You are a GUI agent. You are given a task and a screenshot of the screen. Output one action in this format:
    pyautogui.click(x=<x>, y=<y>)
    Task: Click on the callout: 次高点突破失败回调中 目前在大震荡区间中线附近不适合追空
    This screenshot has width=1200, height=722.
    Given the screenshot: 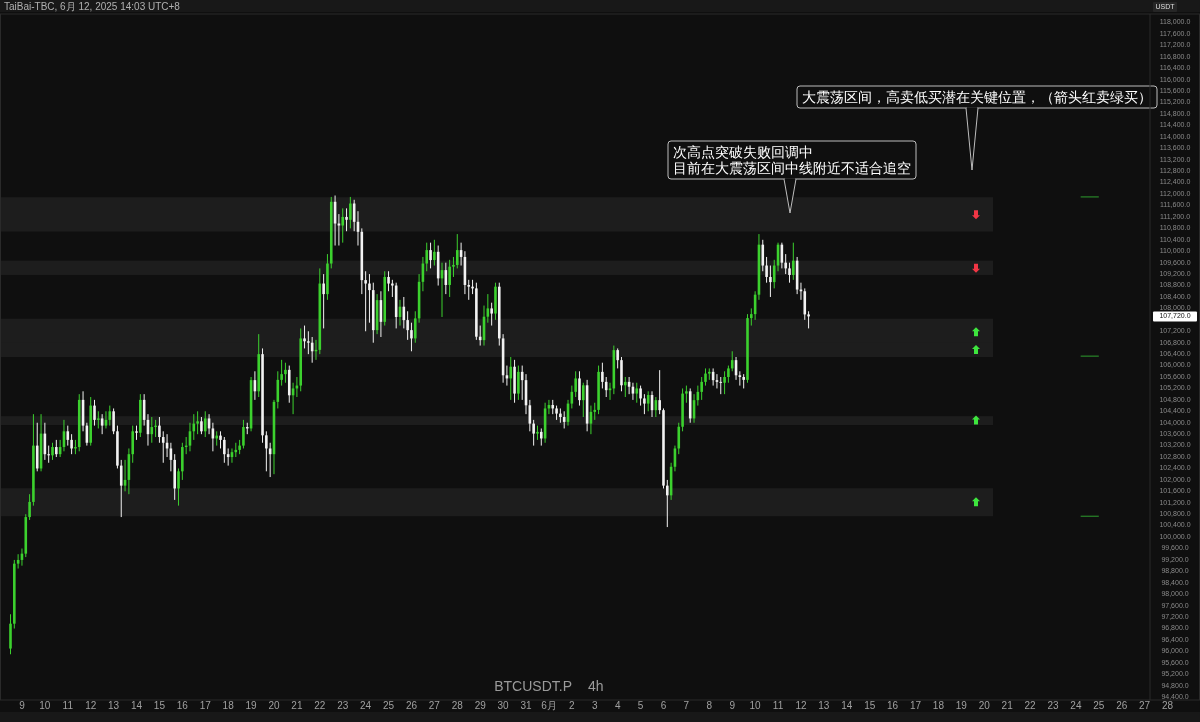 What is the action you would take?
    pyautogui.click(x=792, y=177)
    